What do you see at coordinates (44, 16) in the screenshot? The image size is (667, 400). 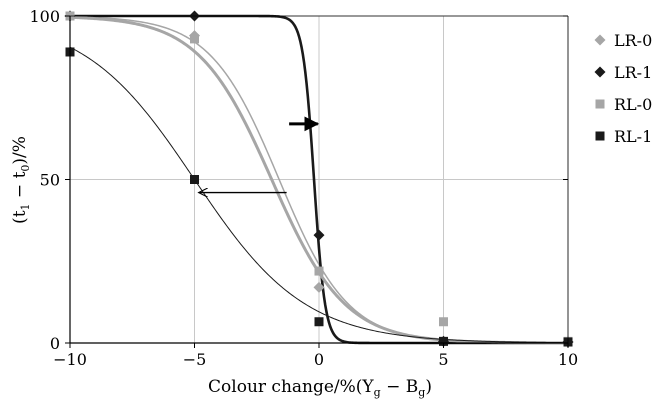 I see `y-tick-label: 100` at bounding box center [44, 16].